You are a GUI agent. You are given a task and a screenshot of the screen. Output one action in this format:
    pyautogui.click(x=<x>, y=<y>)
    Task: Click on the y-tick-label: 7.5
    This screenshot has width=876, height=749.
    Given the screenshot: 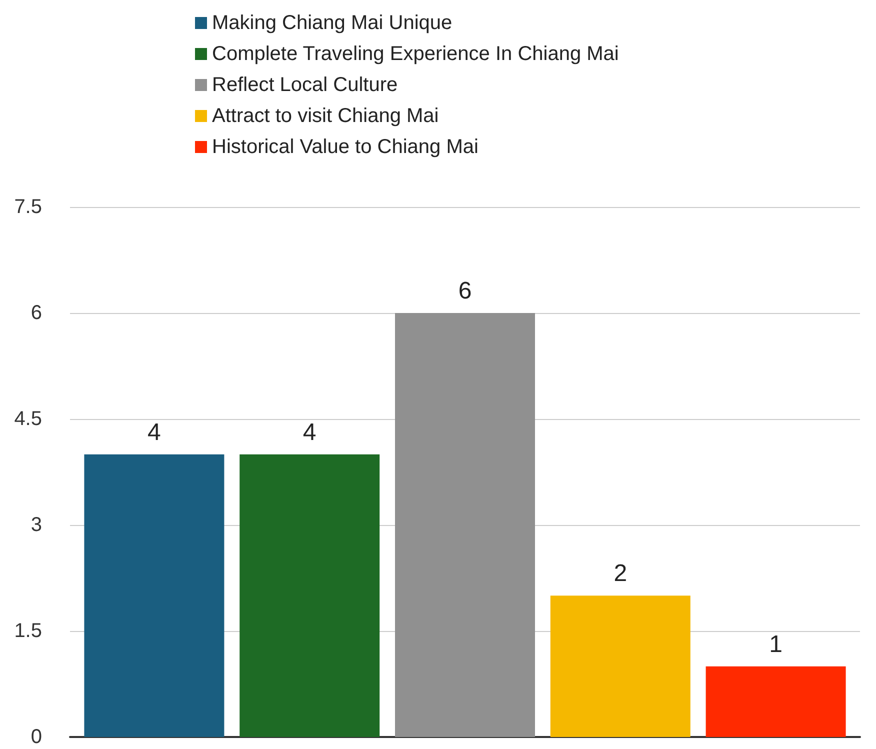 What is the action you would take?
    pyautogui.click(x=28, y=207)
    